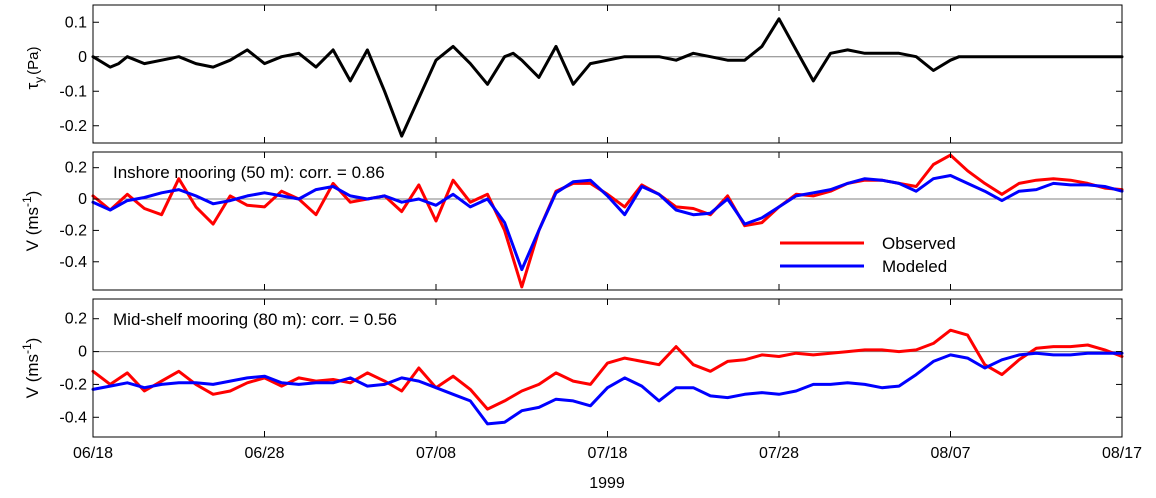 This screenshot has width=1156, height=498. Describe the element at coordinates (39, 80) in the screenshot. I see `y-axis-label-sub: y` at that location.